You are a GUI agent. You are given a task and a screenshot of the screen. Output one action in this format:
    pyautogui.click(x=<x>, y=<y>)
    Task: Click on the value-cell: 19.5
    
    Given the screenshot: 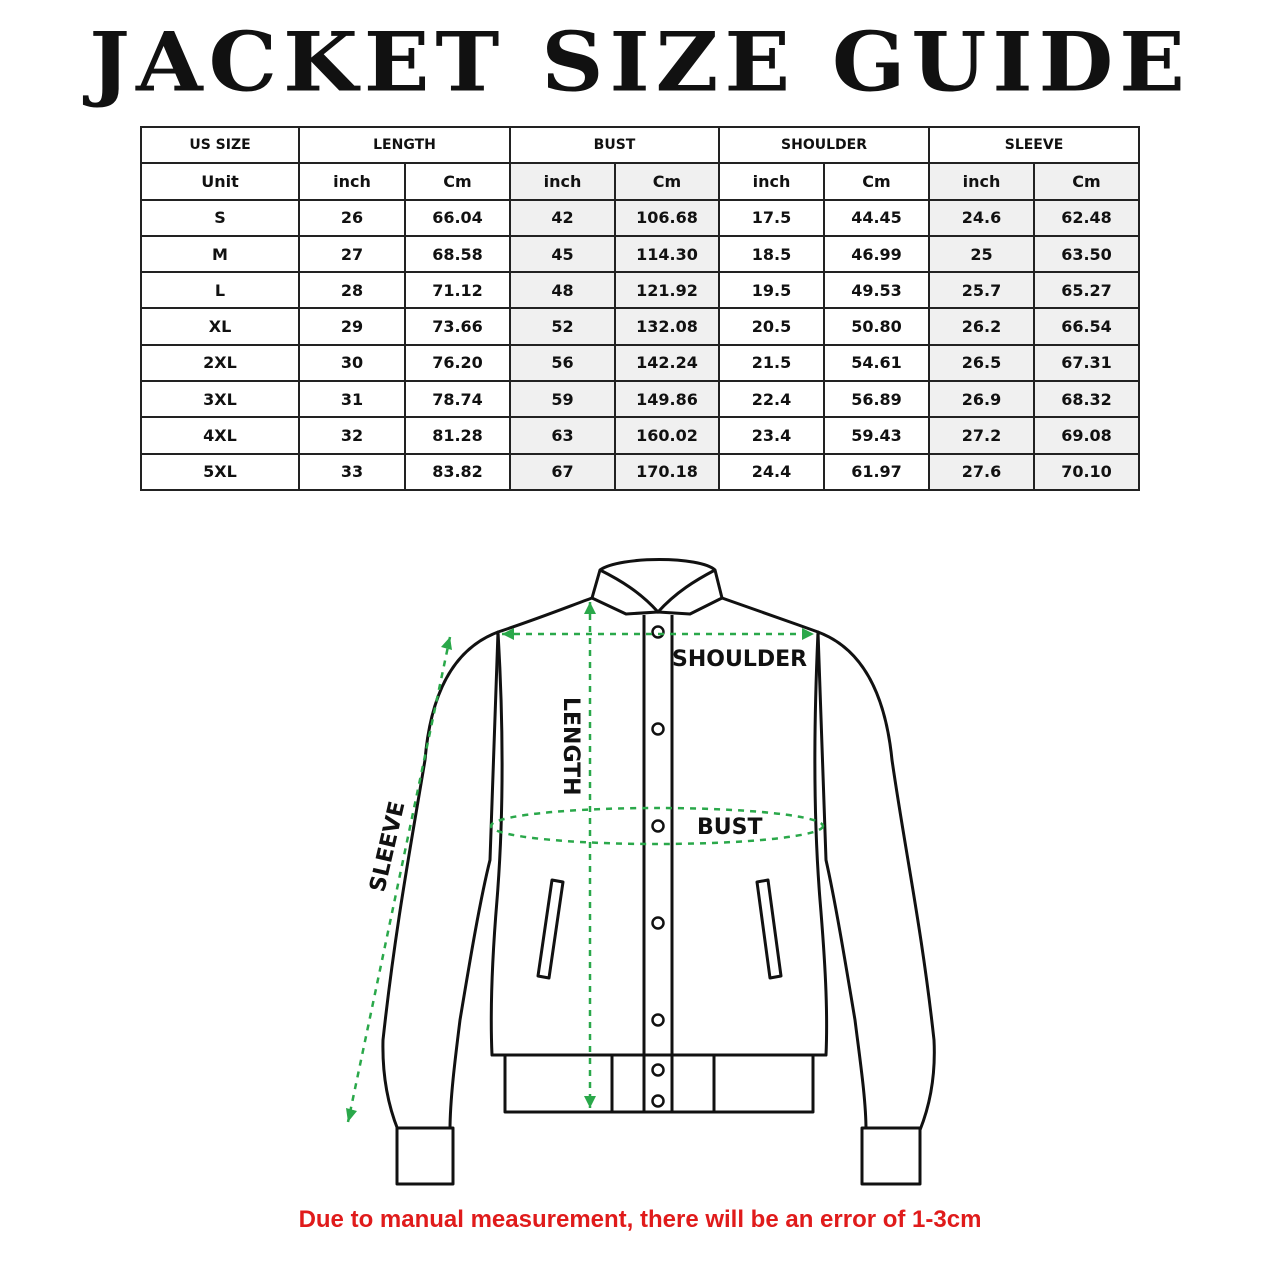 What is the action you would take?
    pyautogui.click(x=771, y=290)
    